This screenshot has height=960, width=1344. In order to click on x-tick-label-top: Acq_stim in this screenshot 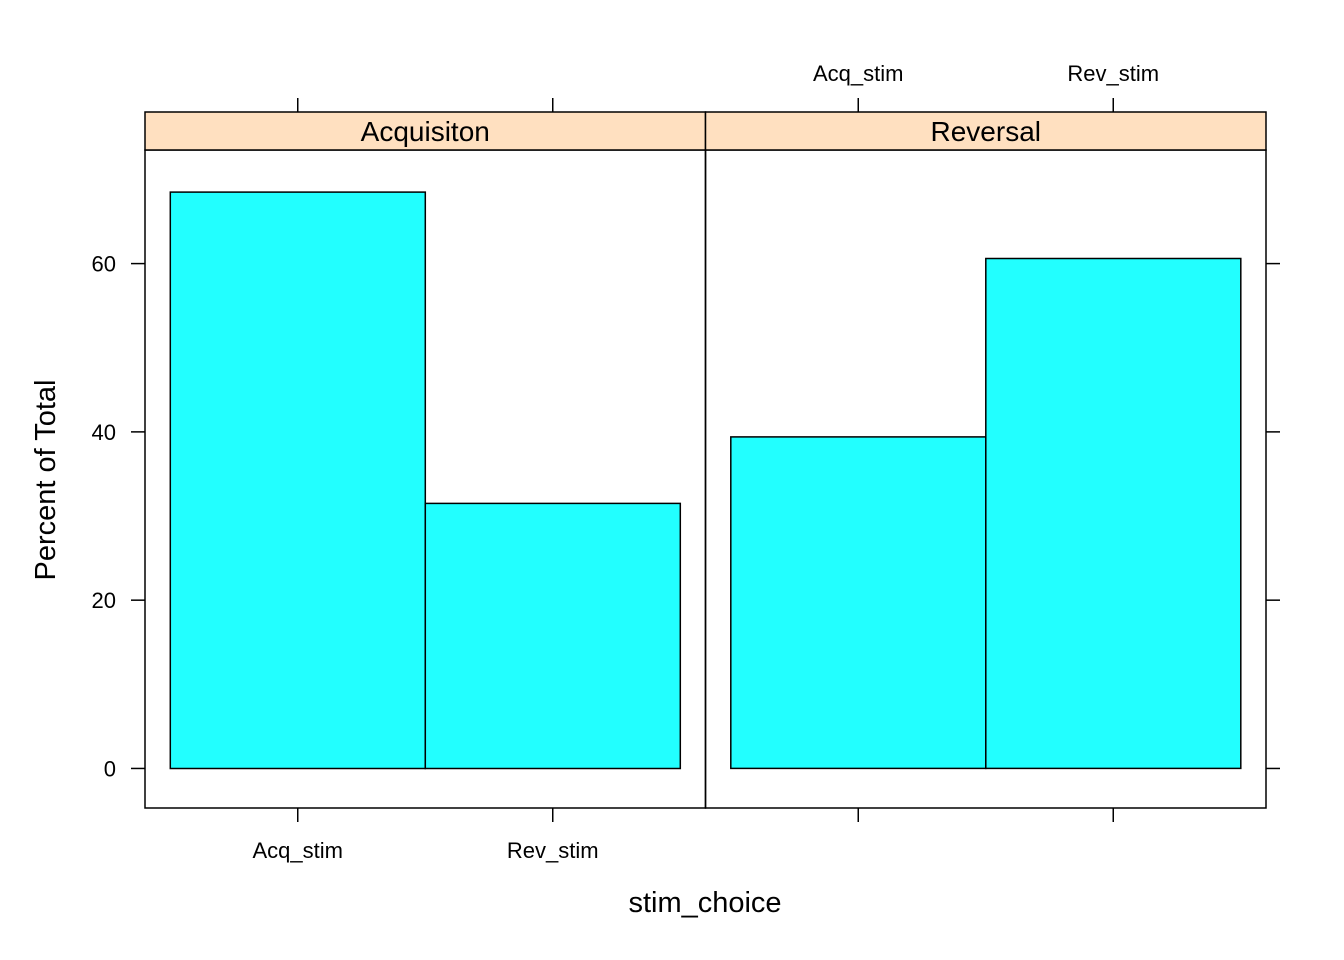, I will do `click(858, 73)`.